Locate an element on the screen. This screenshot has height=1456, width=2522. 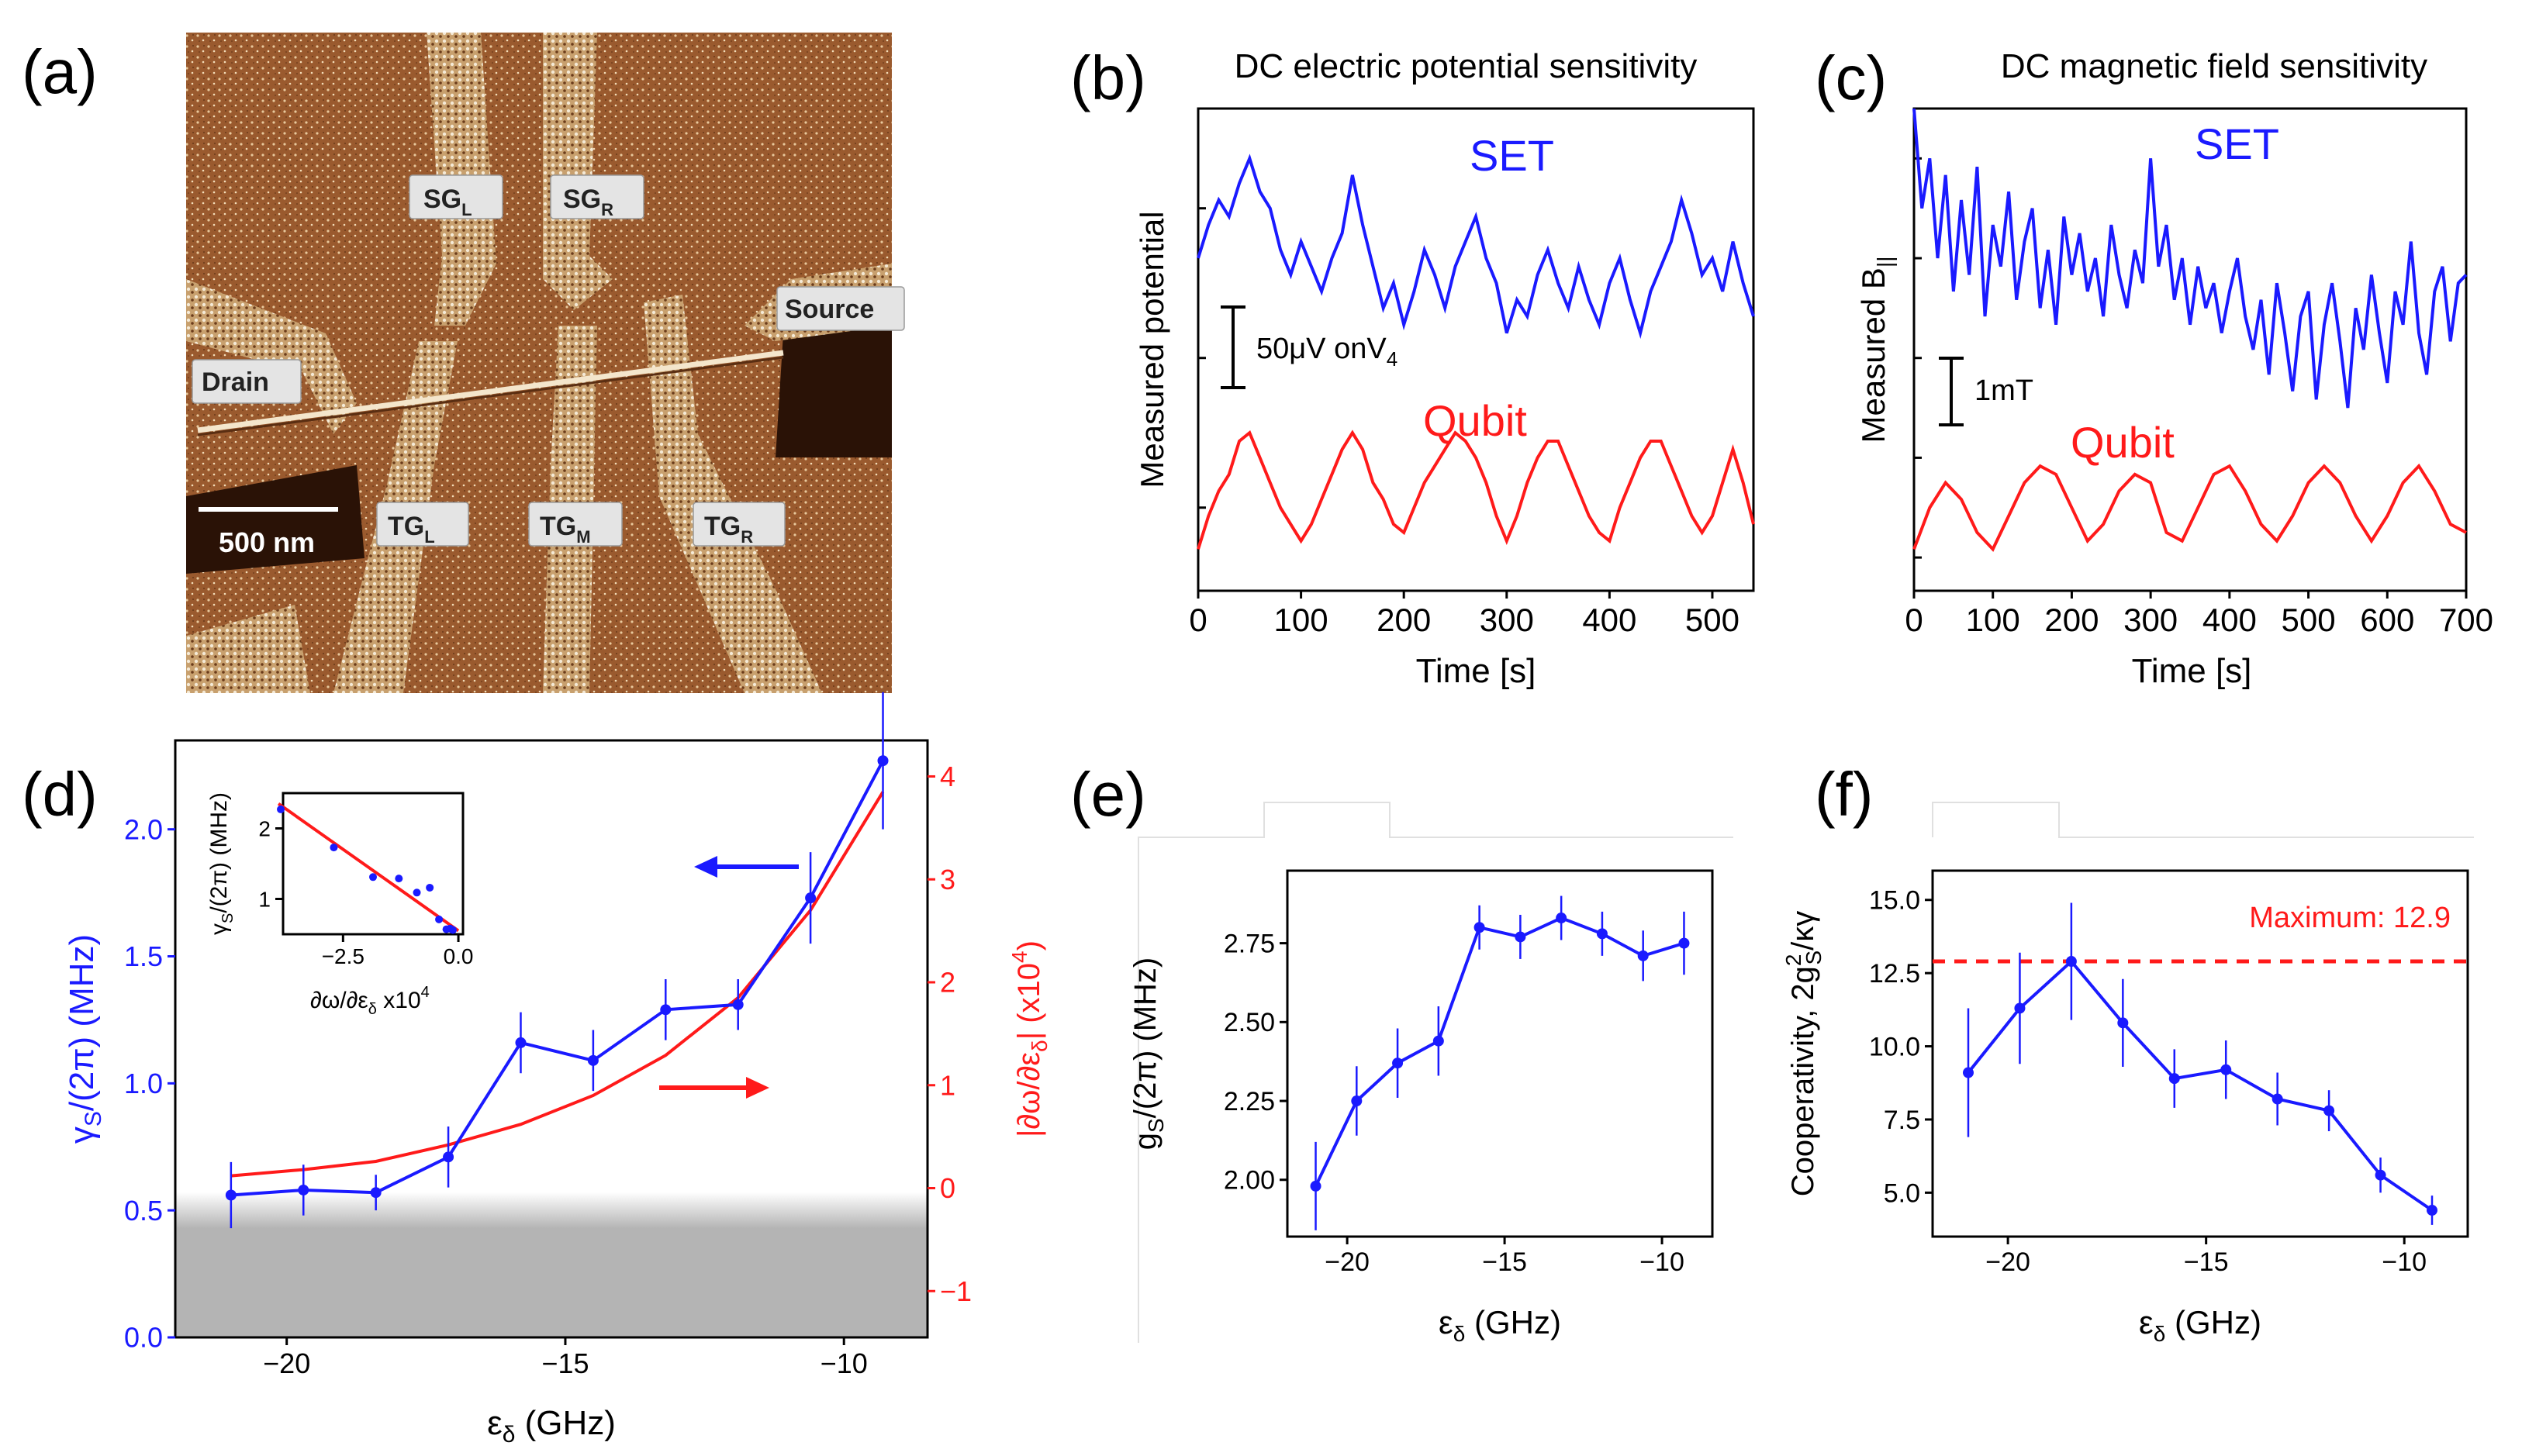
panel-d-xtick-label: −20 is located at coordinates (287, 1363).